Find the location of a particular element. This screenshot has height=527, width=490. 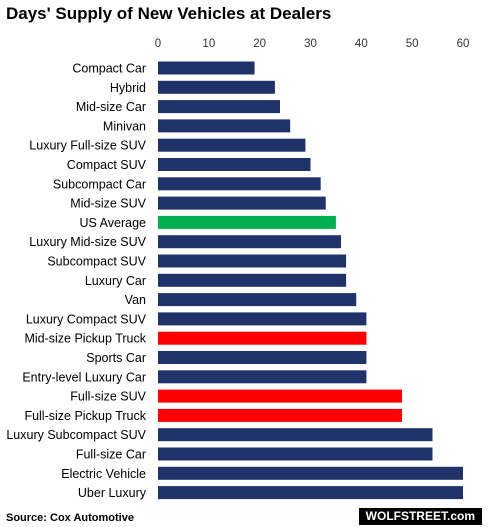

category-label: Mid-size SUV is located at coordinates (108, 204).